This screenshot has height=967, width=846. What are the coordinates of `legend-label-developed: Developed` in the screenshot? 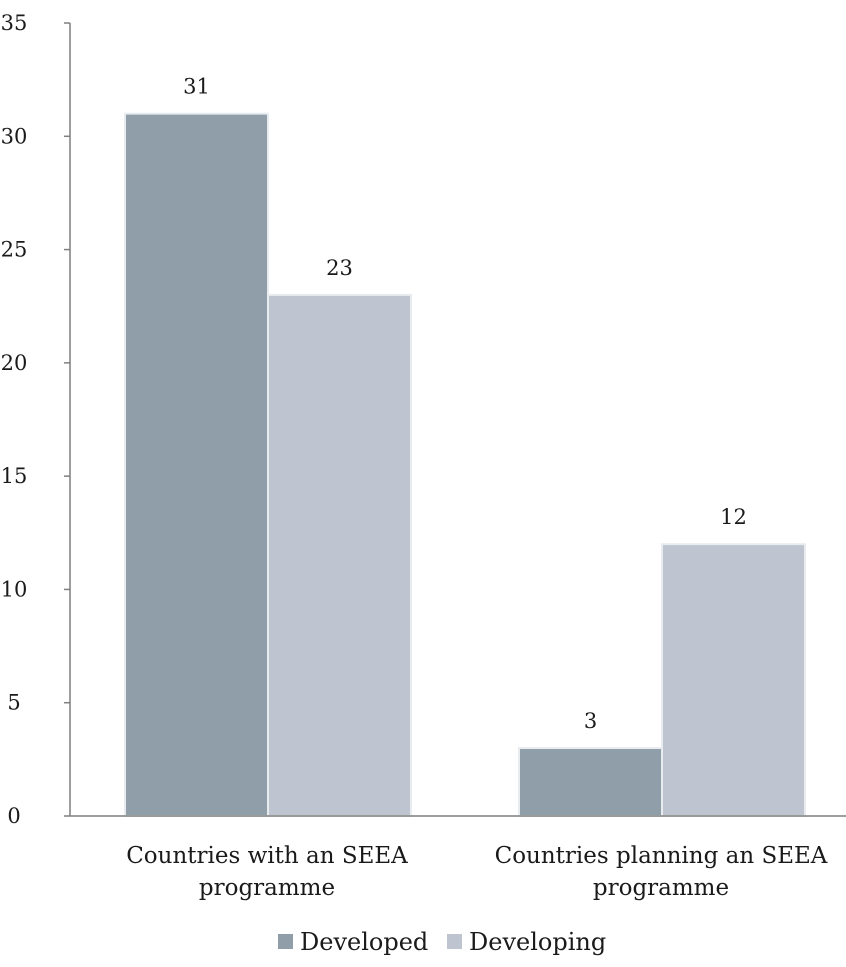 It's located at (364, 942).